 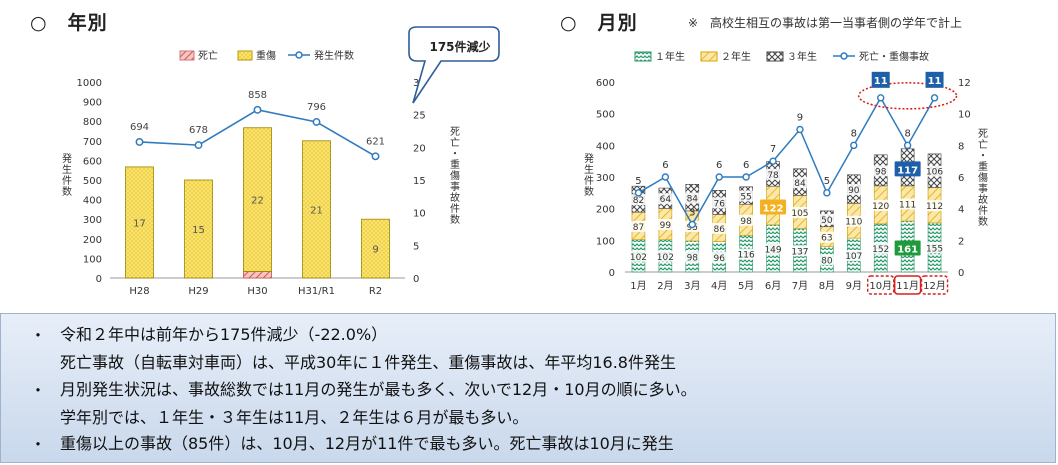 I want to click on month-highlight-dashed, so click(x=881, y=285).